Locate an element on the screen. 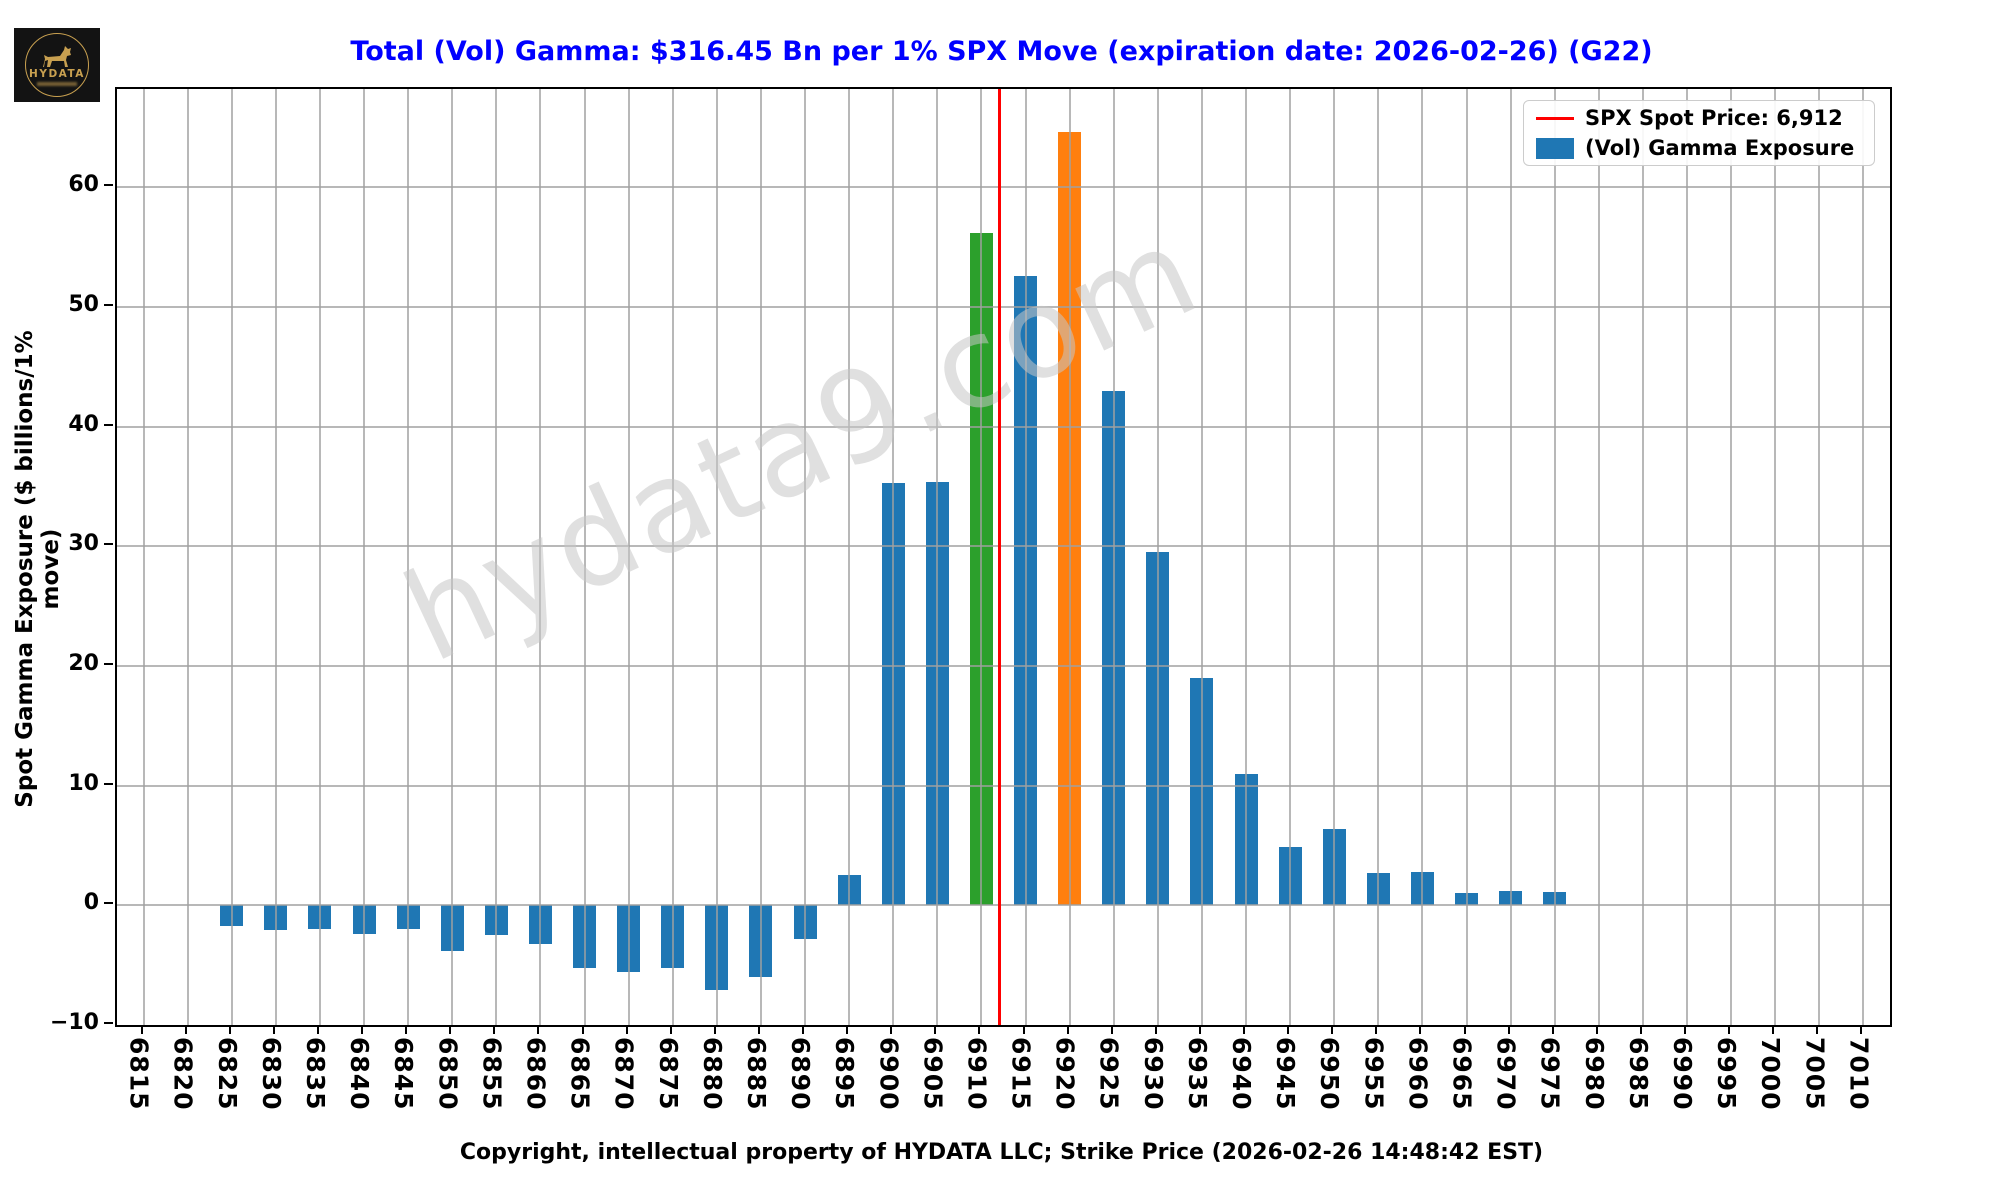  xtick-label-6855: 6855 is located at coordinates (492, 1074).